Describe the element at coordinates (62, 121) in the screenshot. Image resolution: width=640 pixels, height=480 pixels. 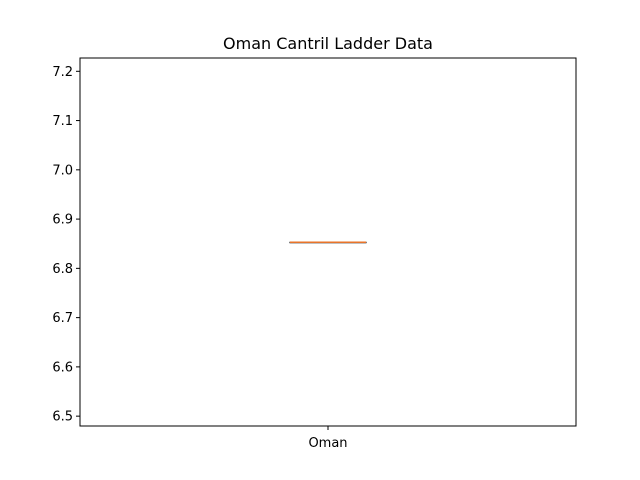
I see `y-tick-label: 7.1` at that location.